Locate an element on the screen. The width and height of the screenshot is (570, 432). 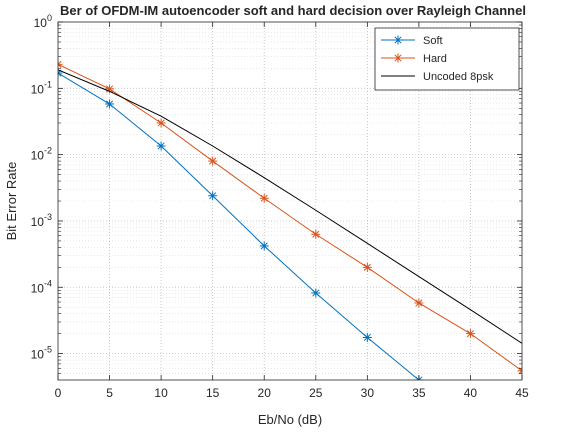
x-tick-label: 0 is located at coordinates (58, 393).